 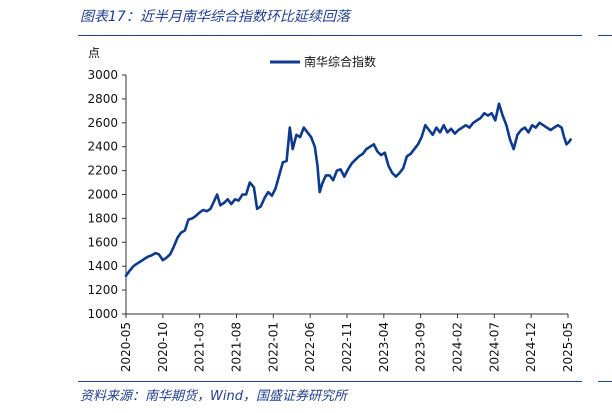 What do you see at coordinates (605, 381) in the screenshot?
I see `source-rule-stub` at bounding box center [605, 381].